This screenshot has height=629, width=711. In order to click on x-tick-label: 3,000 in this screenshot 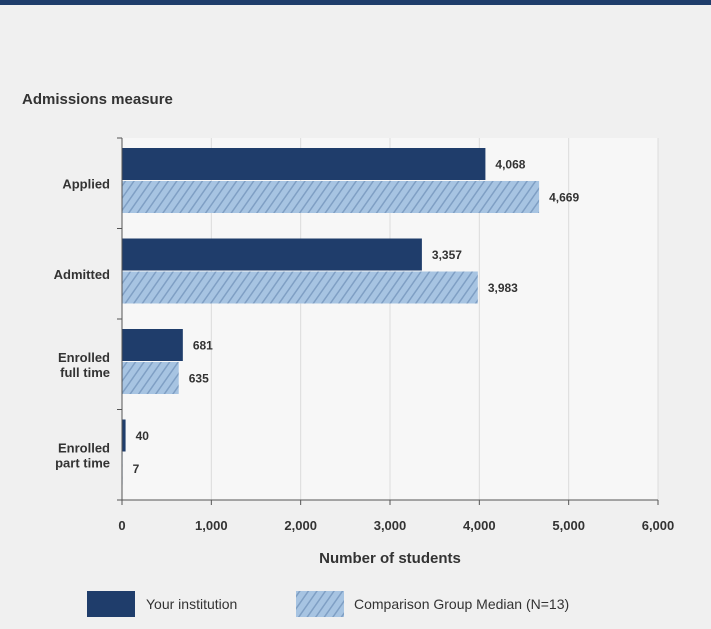, I will do `click(390, 525)`.